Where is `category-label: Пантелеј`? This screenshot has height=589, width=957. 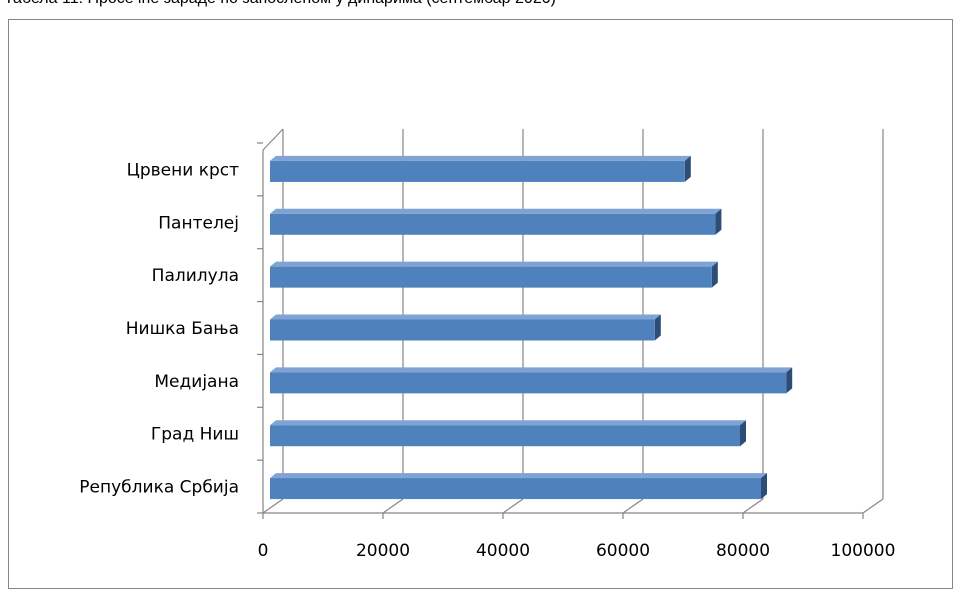
category-label: Пантелеј is located at coordinates (198, 223).